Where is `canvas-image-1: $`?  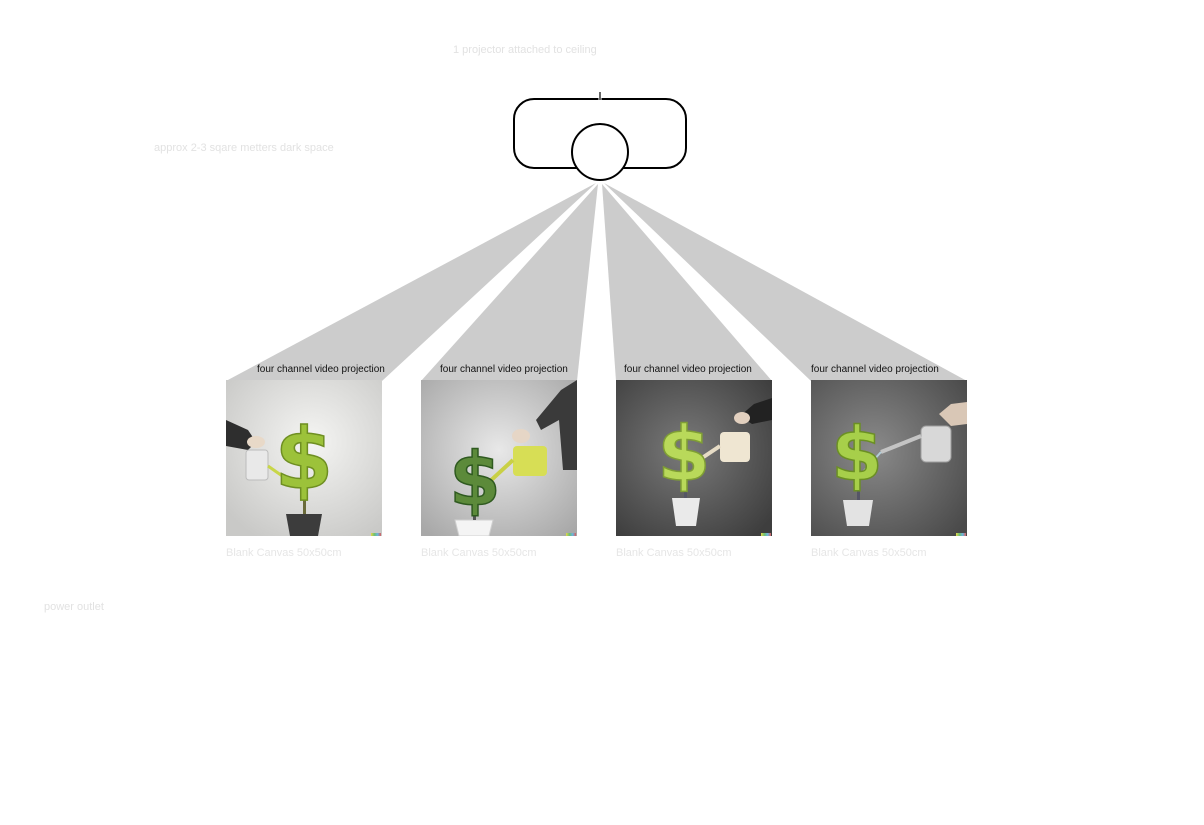
canvas-image-1: $ is located at coordinates (304, 458).